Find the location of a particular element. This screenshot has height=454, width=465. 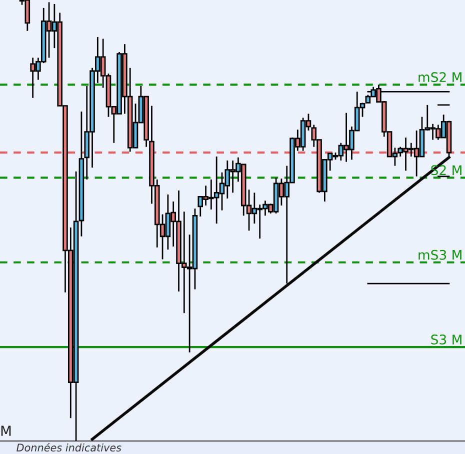

ref-line-label: mS2 M is located at coordinates (440, 77).